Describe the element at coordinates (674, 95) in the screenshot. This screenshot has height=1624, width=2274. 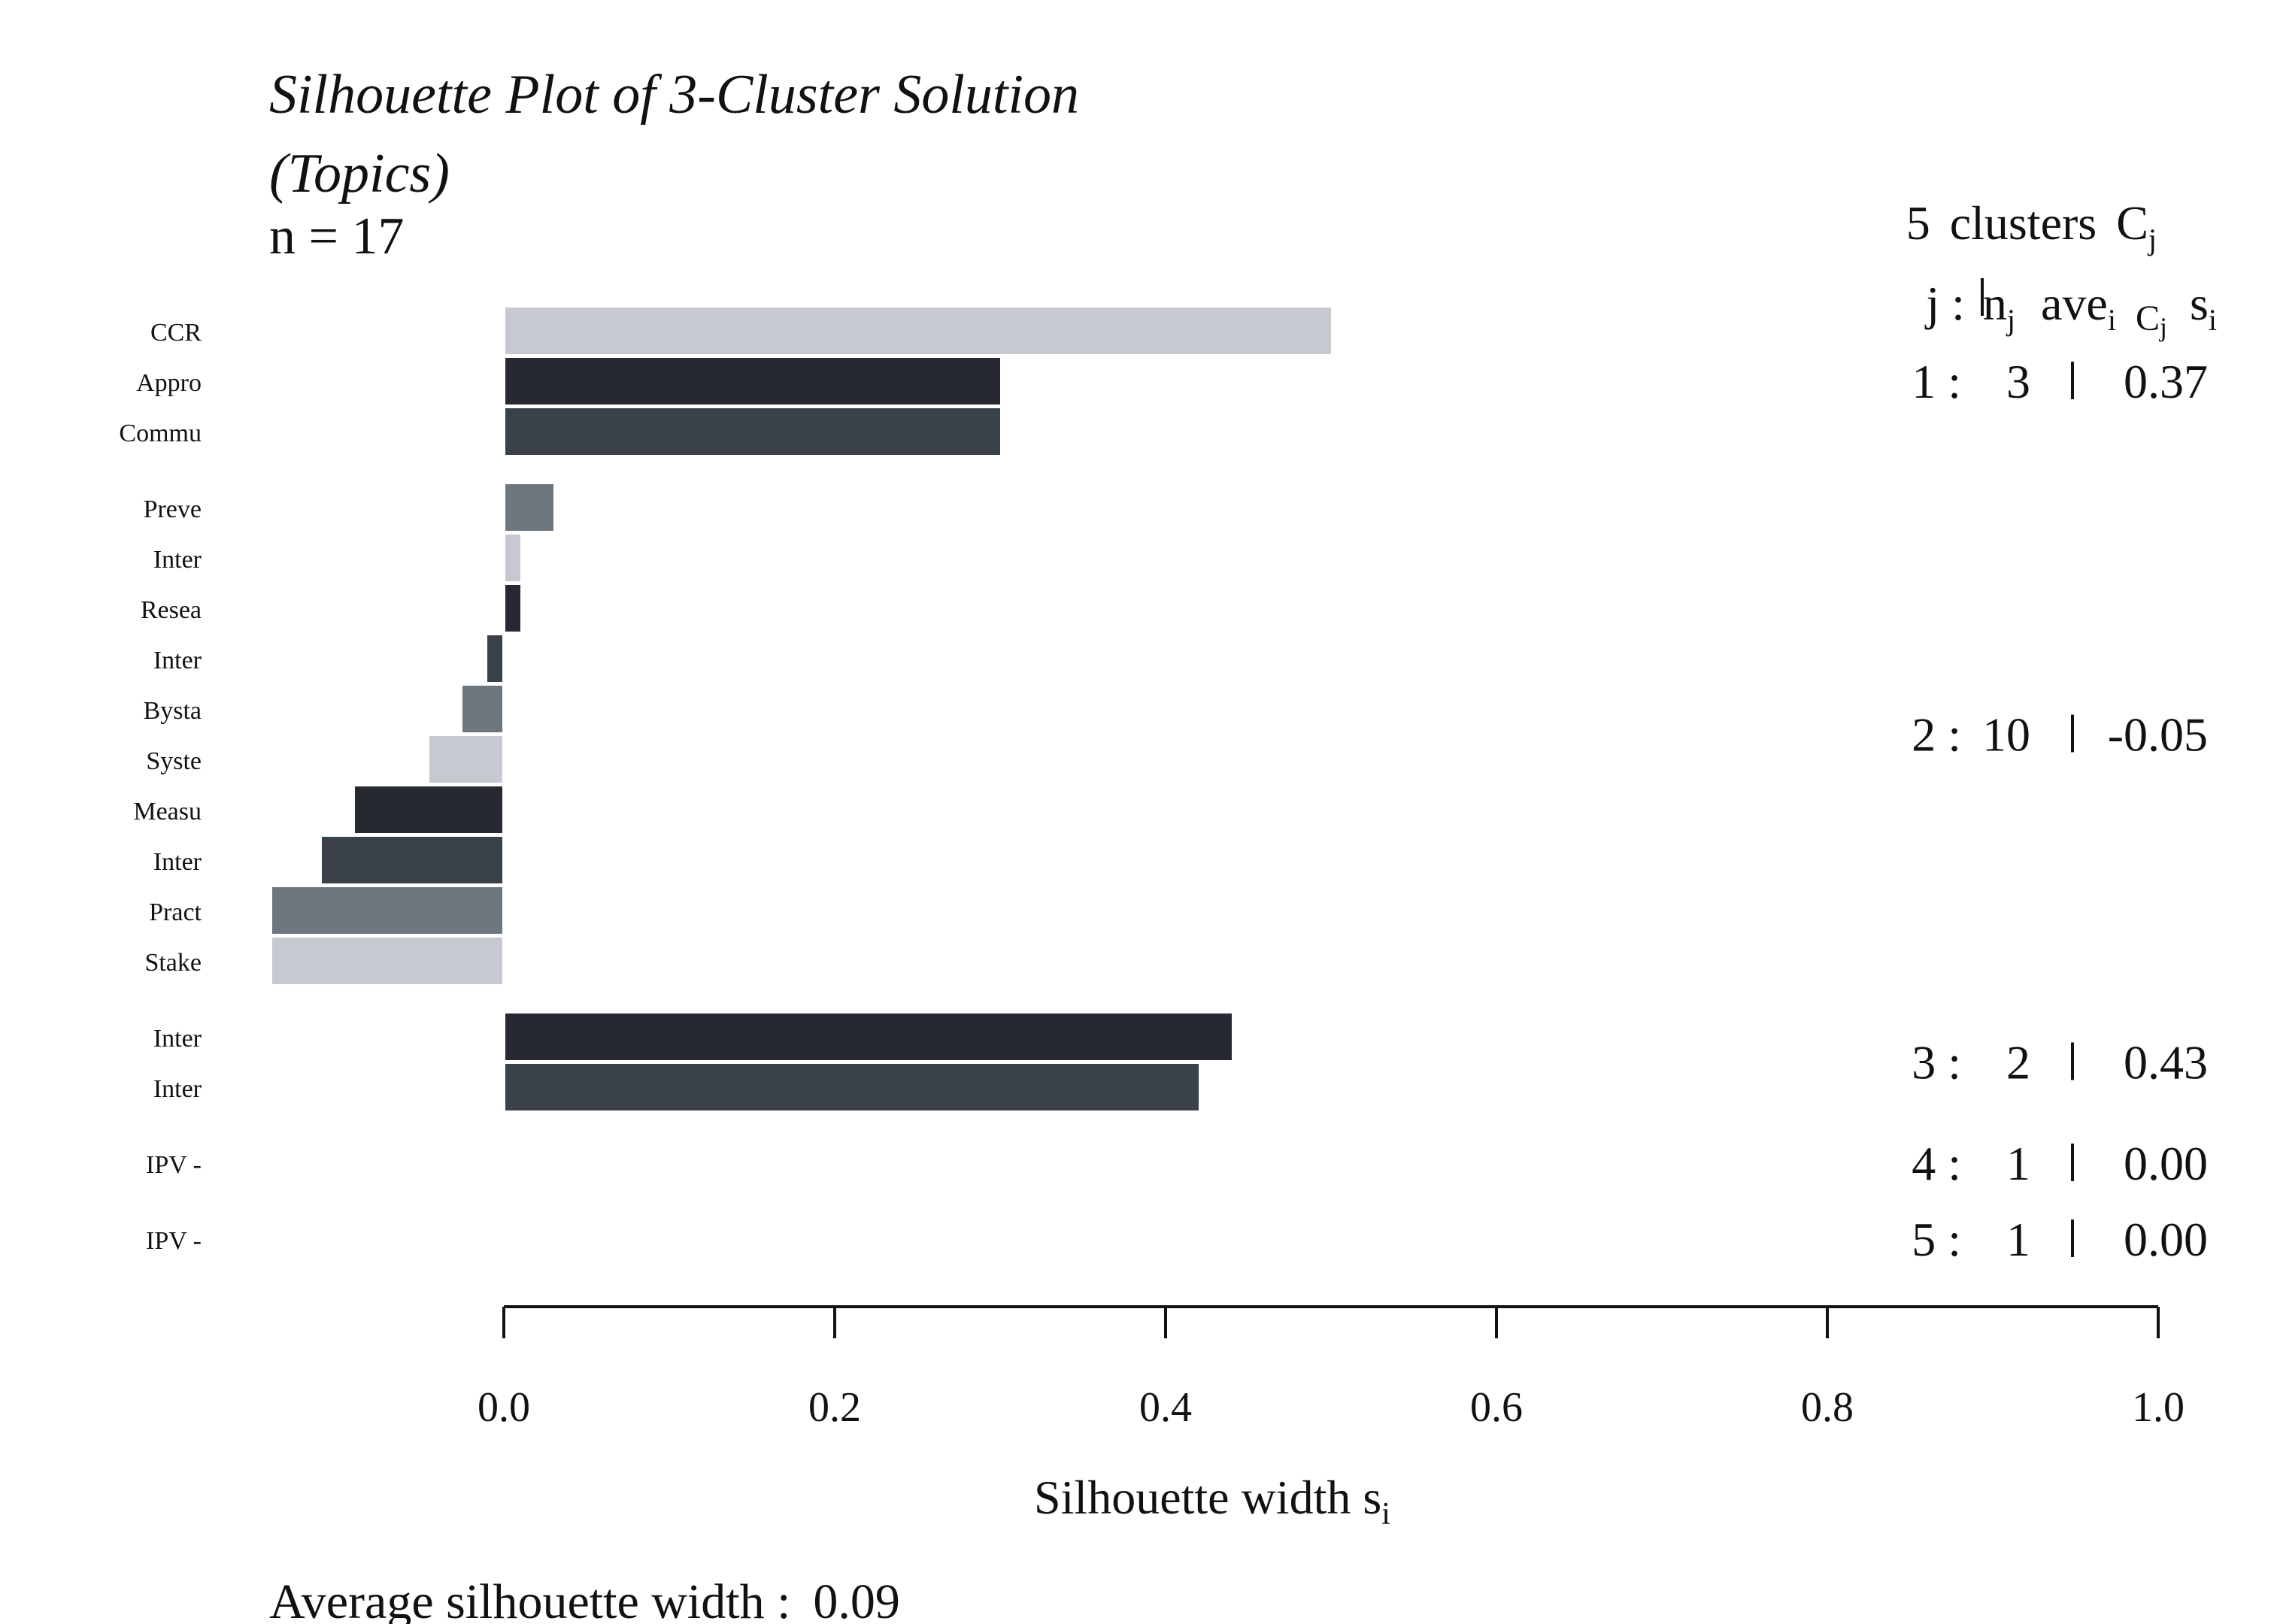
I see `chart-title-line-1: Silhouette Plot of 3-Cluster Solution` at that location.